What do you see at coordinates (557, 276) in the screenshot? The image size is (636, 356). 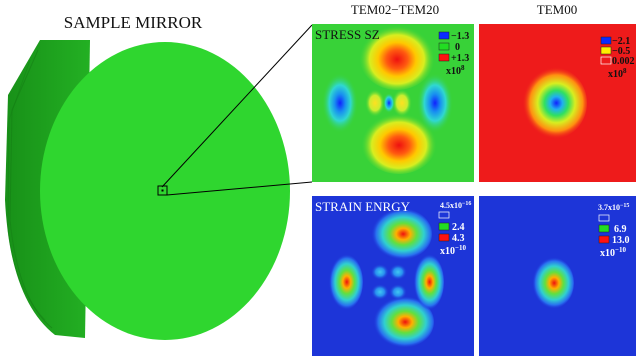 I see `panel-strain-tem00: 3.7x10⁻¹⁵ 6.9 13.0 x10−10` at bounding box center [557, 276].